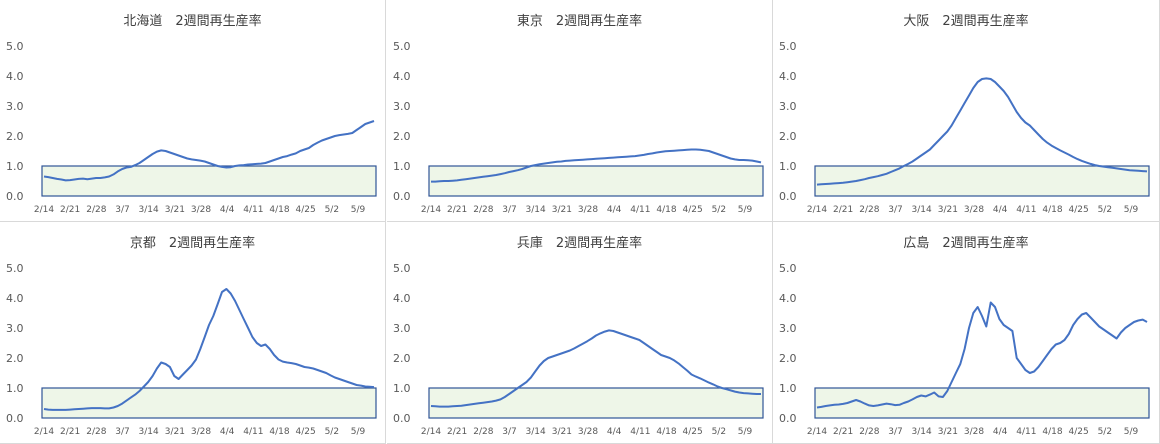  I want to click on y-tick-label: 3.0, so click(15, 328).